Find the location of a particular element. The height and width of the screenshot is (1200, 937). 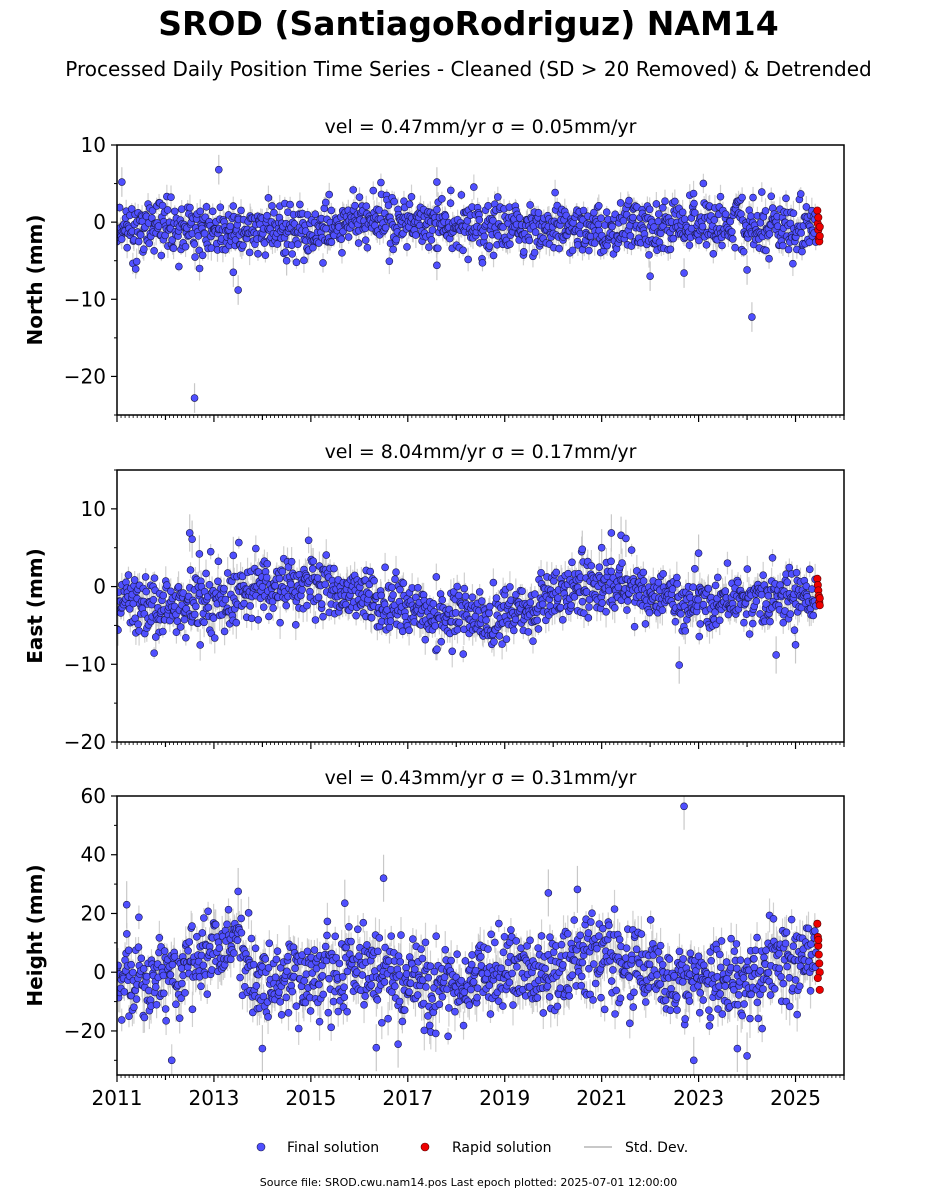

y-tick-label: −10 is located at coordinates (85, 299).